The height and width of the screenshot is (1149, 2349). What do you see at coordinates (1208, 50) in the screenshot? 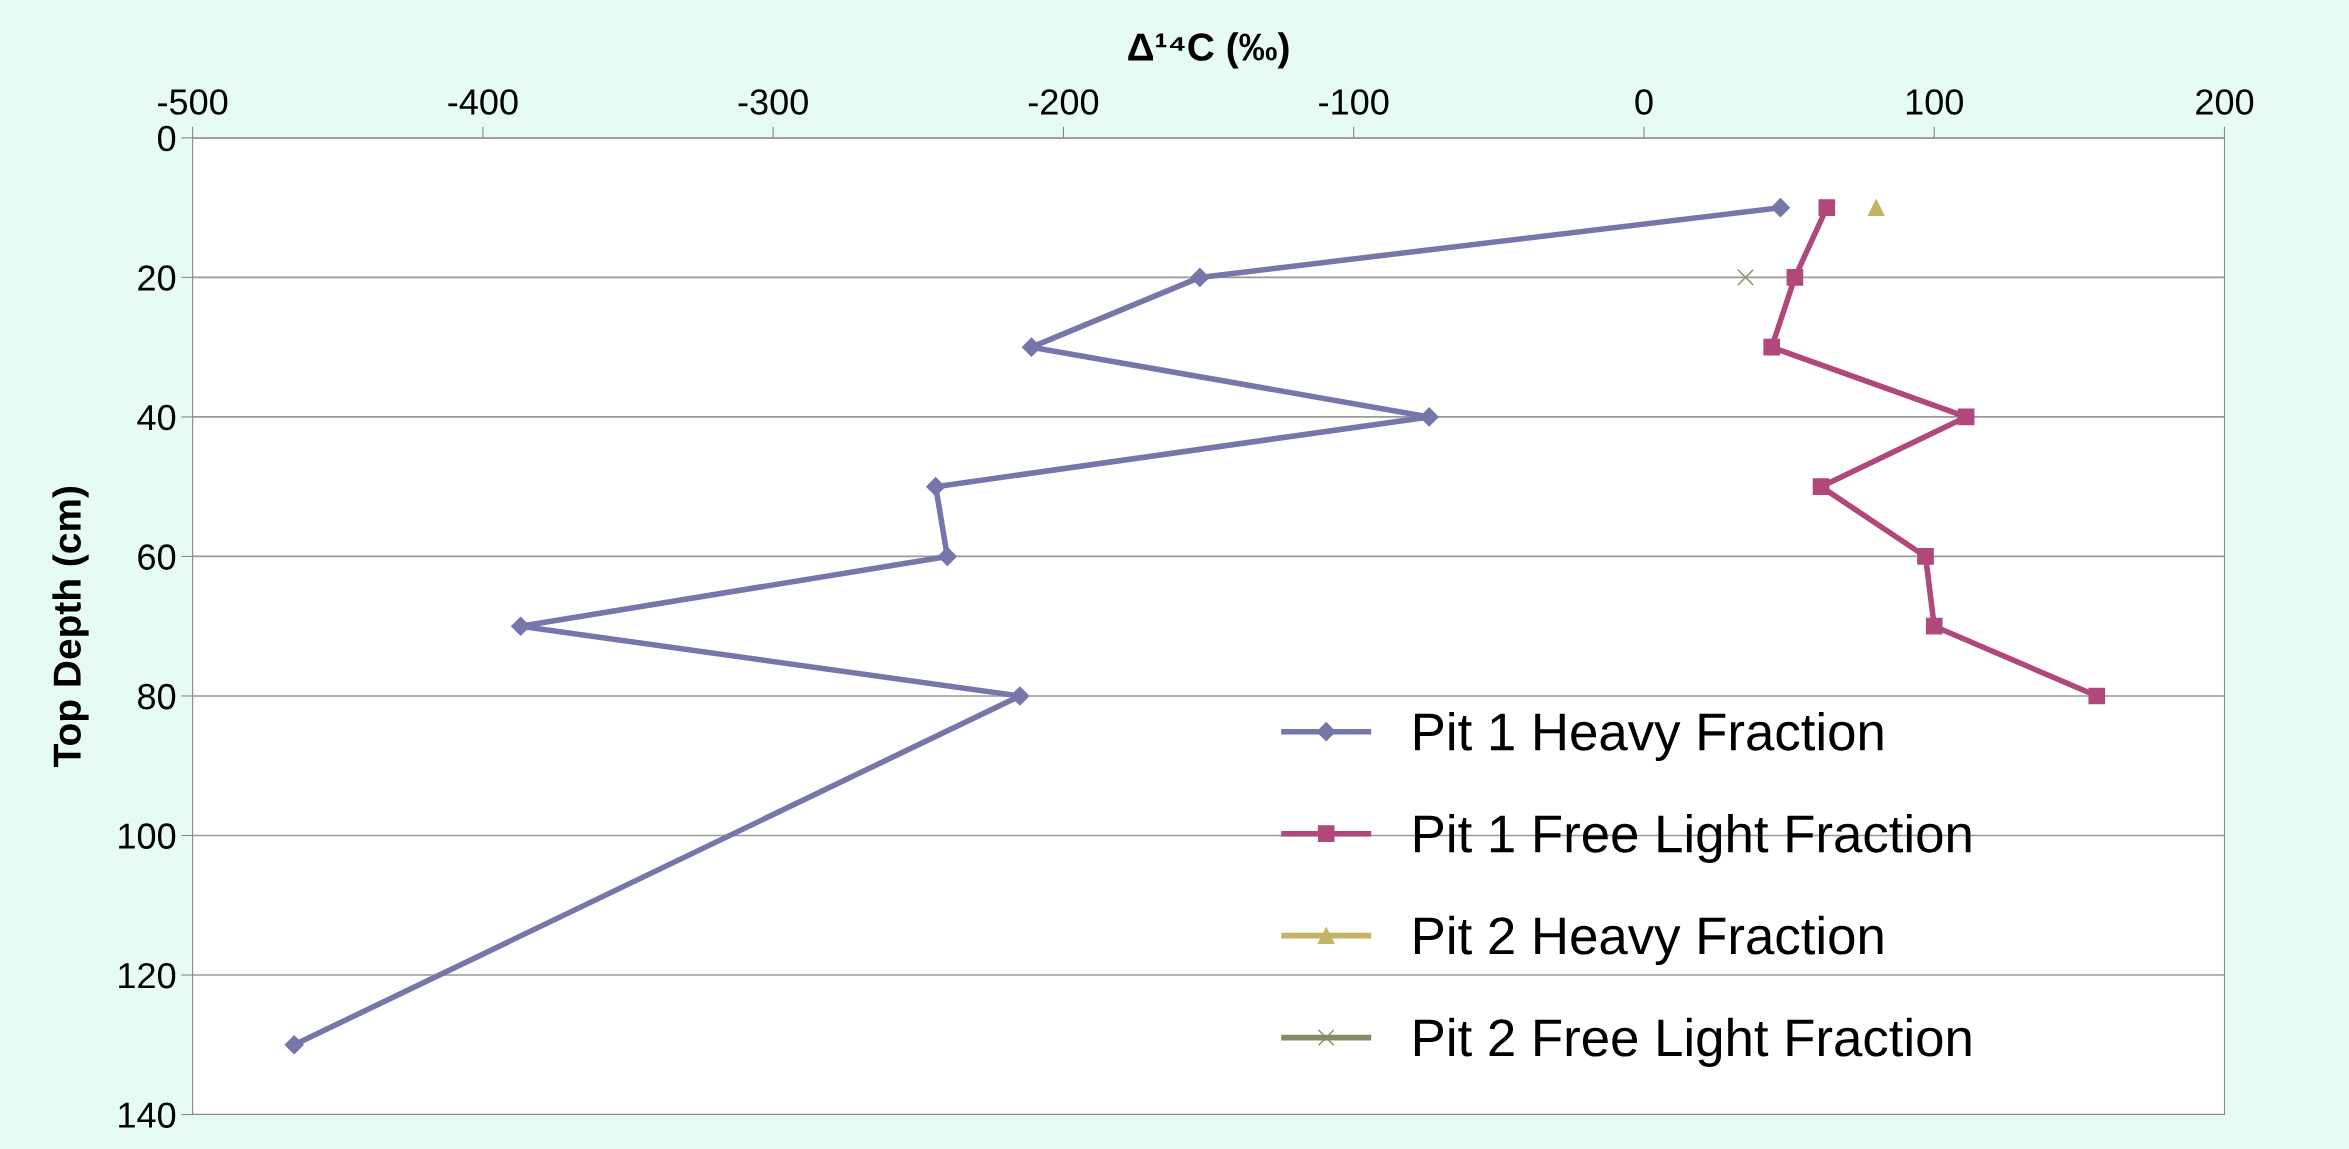
I see `x-axis-title: Δ¹⁴C (‰)` at bounding box center [1208, 50].